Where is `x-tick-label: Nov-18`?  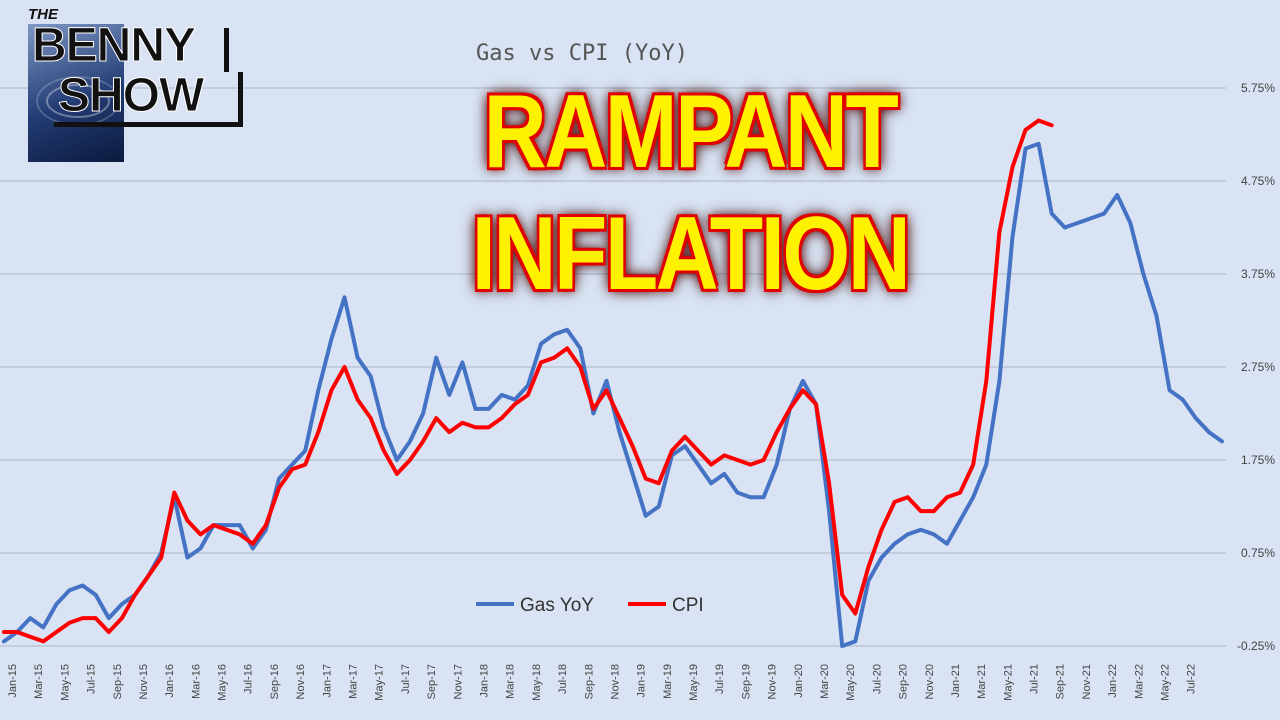 x-tick-label: Nov-18 is located at coordinates (615, 681).